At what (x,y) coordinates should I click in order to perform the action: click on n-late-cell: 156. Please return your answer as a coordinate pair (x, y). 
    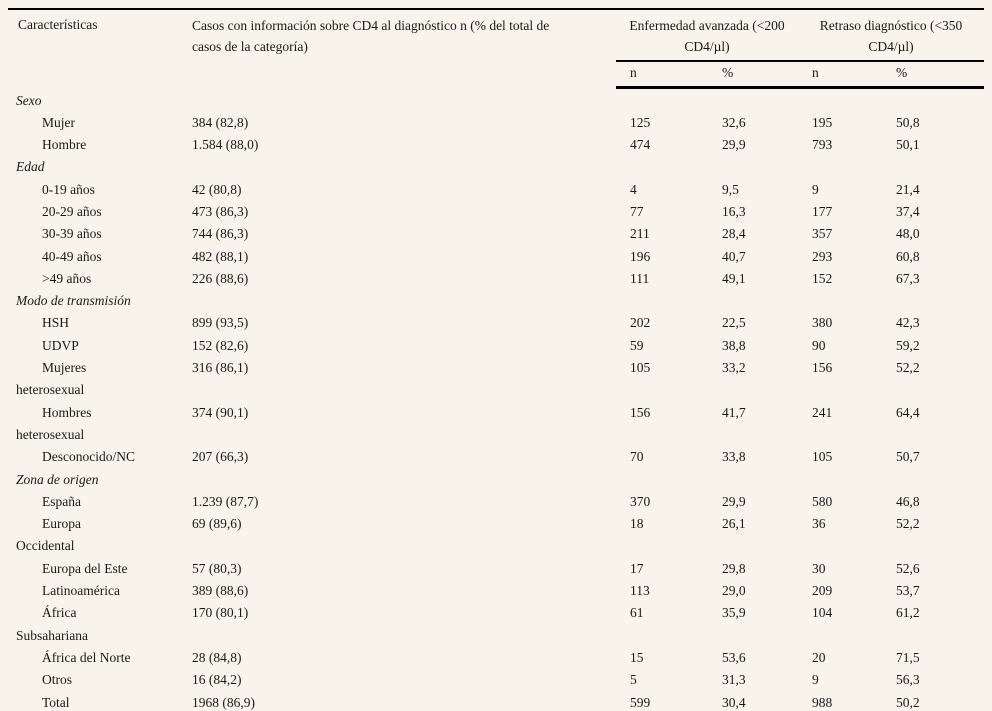
    Looking at the image, I should click on (822, 368).